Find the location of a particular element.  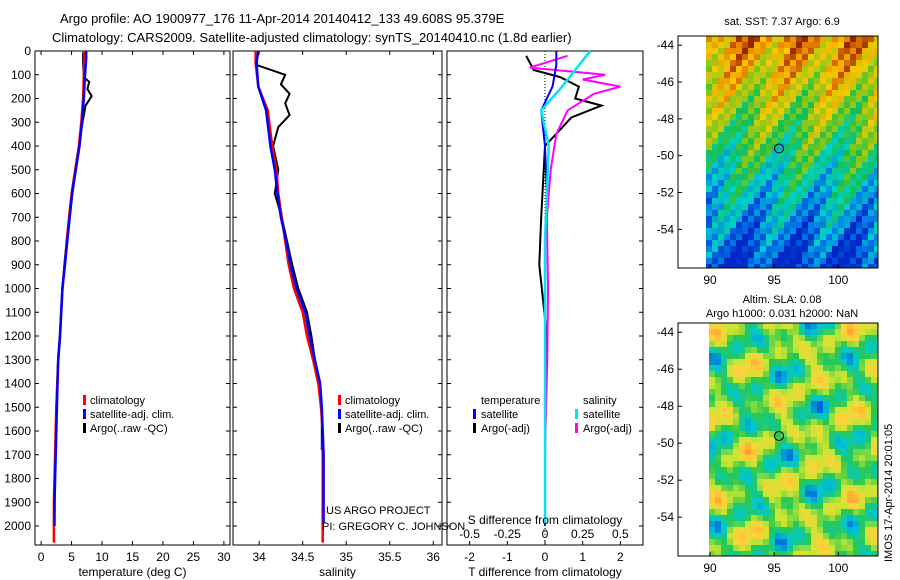

map-lat-label: -50 is located at coordinates (666, 443).